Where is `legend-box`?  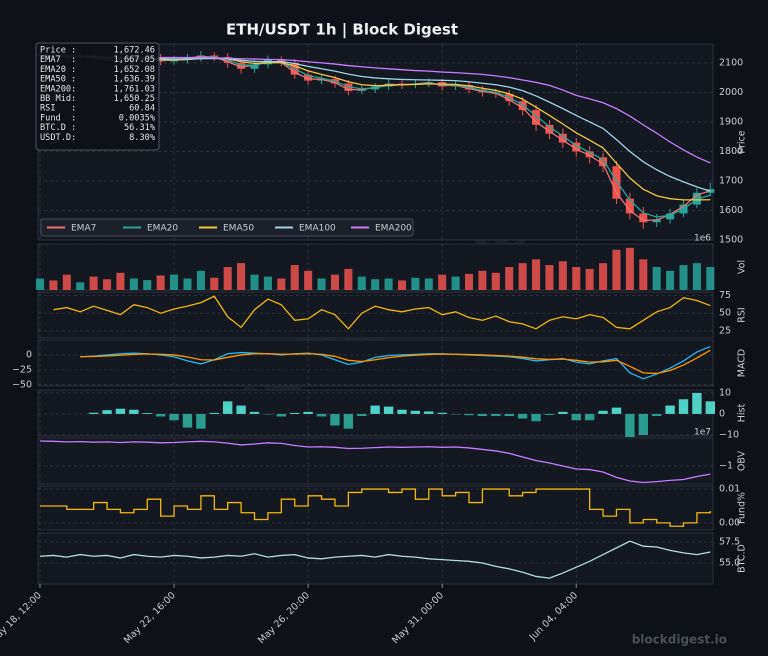
legend-box is located at coordinates (227, 227).